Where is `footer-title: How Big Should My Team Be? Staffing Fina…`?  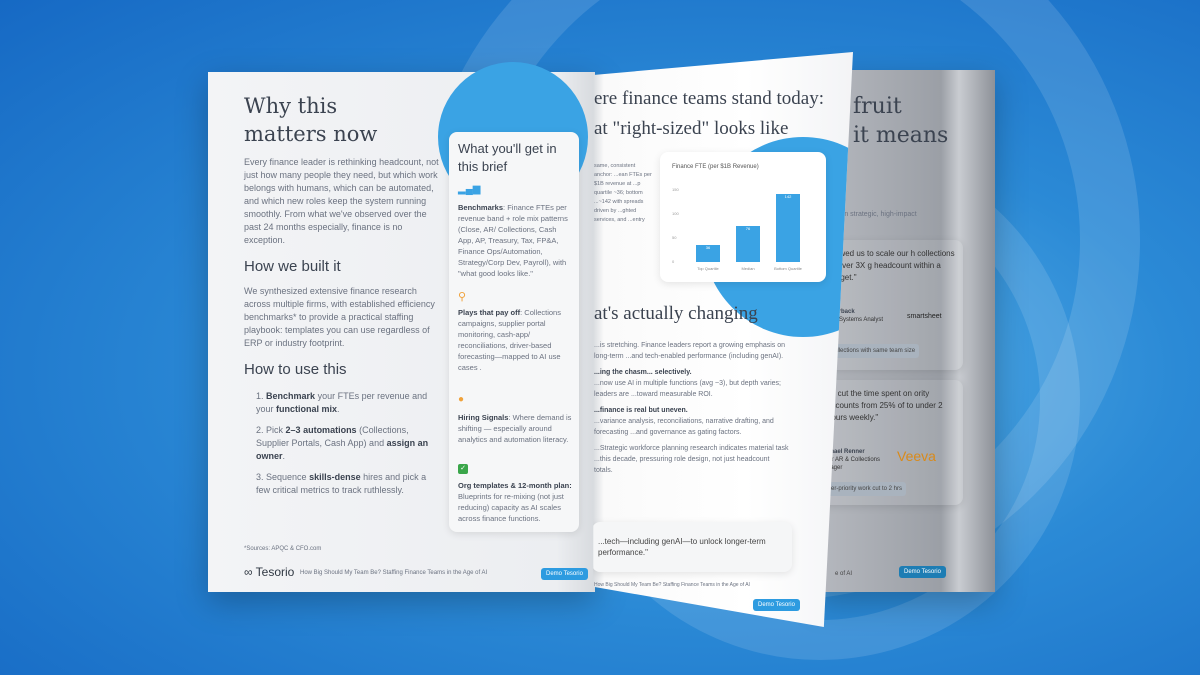 footer-title: How Big Should My Team Be? Staffing Fina… is located at coordinates (394, 573).